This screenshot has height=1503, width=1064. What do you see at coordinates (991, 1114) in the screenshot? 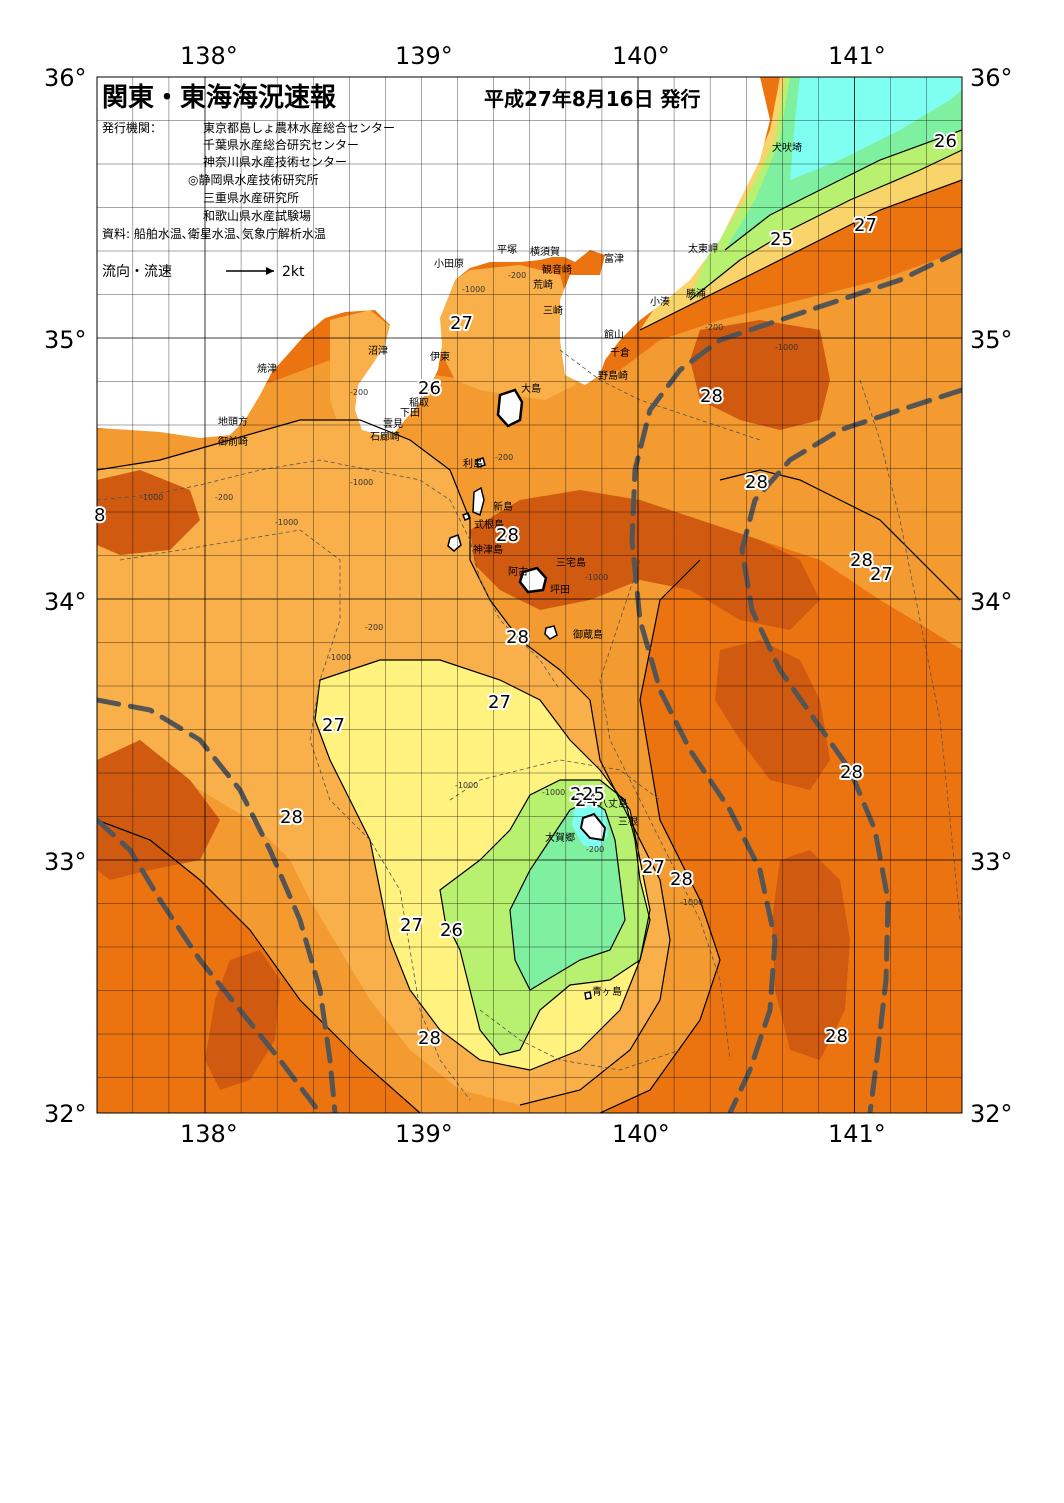
I see `lat-label-right-32: 32°` at bounding box center [991, 1114].